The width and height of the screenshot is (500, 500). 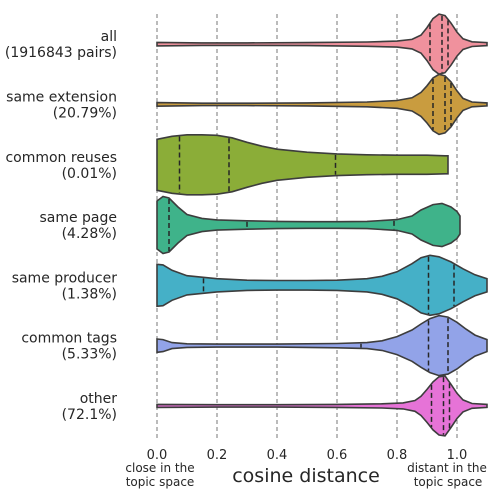 What do you see at coordinates (89, 294) in the screenshot?
I see `category-share-label: (1.38%)` at bounding box center [89, 294].